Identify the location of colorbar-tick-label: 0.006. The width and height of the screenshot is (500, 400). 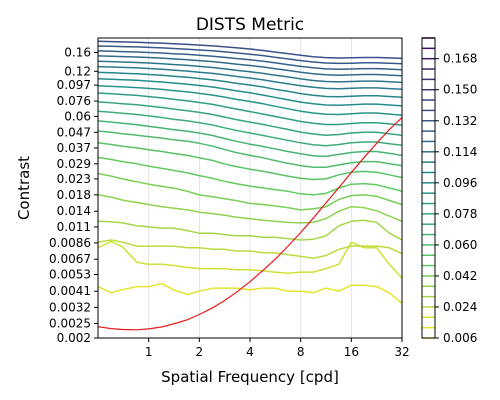
(460, 338).